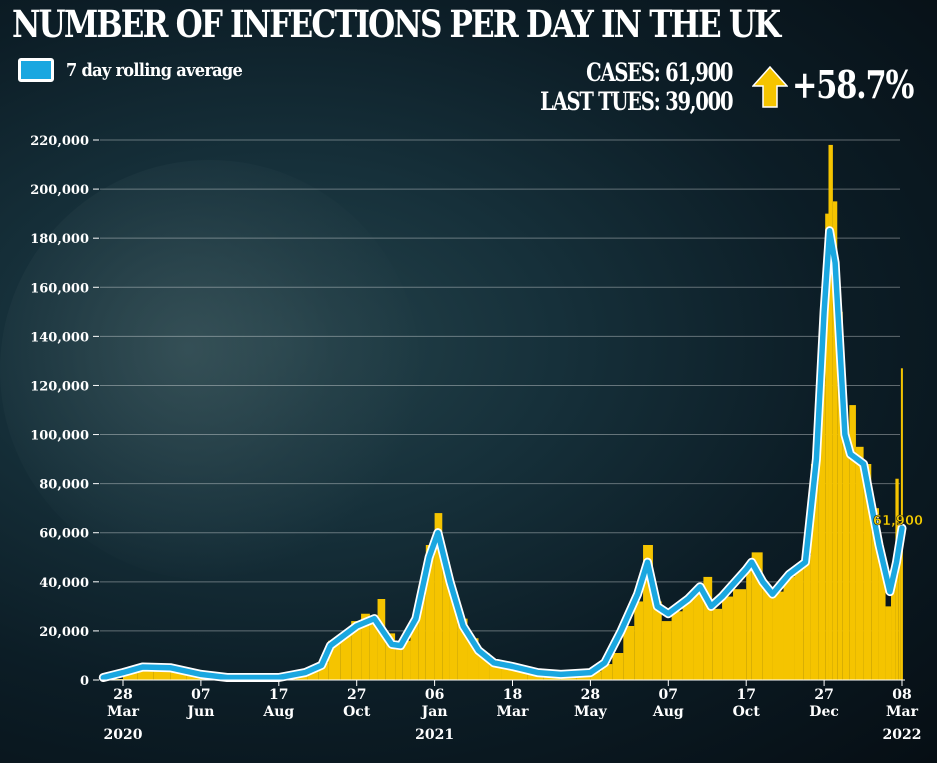 The height and width of the screenshot is (763, 937). I want to click on x-tick-day: 08, so click(901, 695).